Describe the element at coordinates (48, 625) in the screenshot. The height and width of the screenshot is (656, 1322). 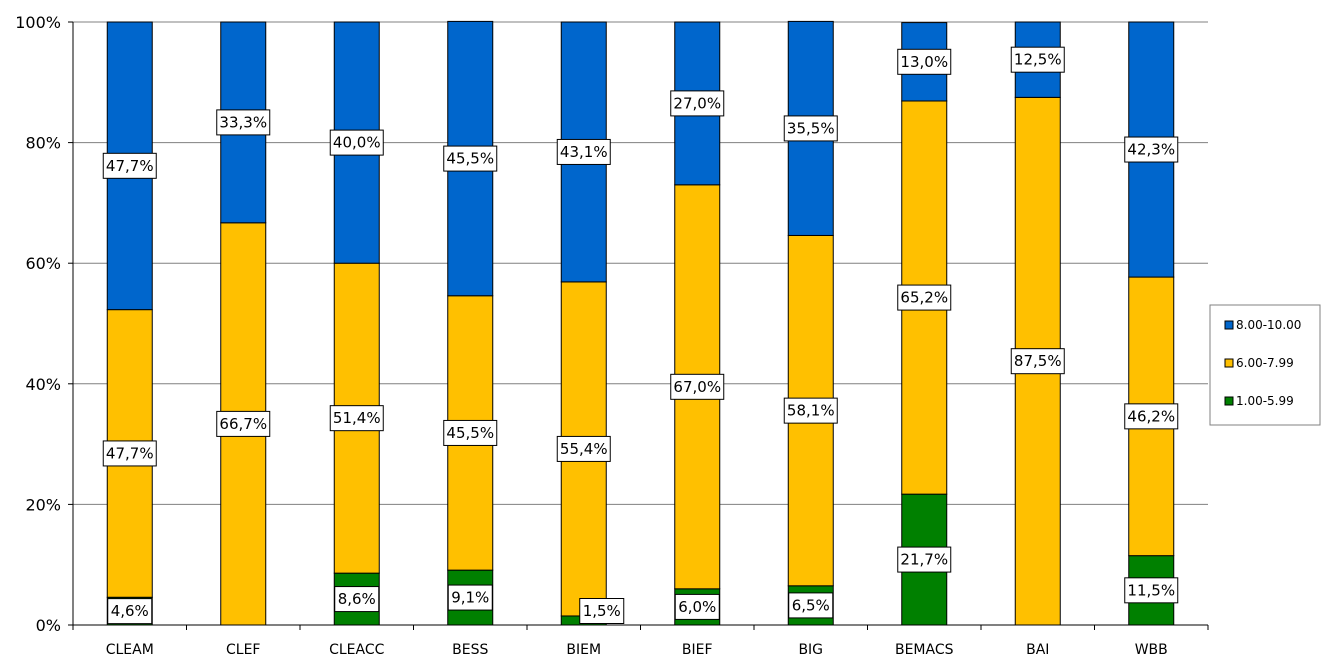
I see `y-tick-label: 0%` at that location.